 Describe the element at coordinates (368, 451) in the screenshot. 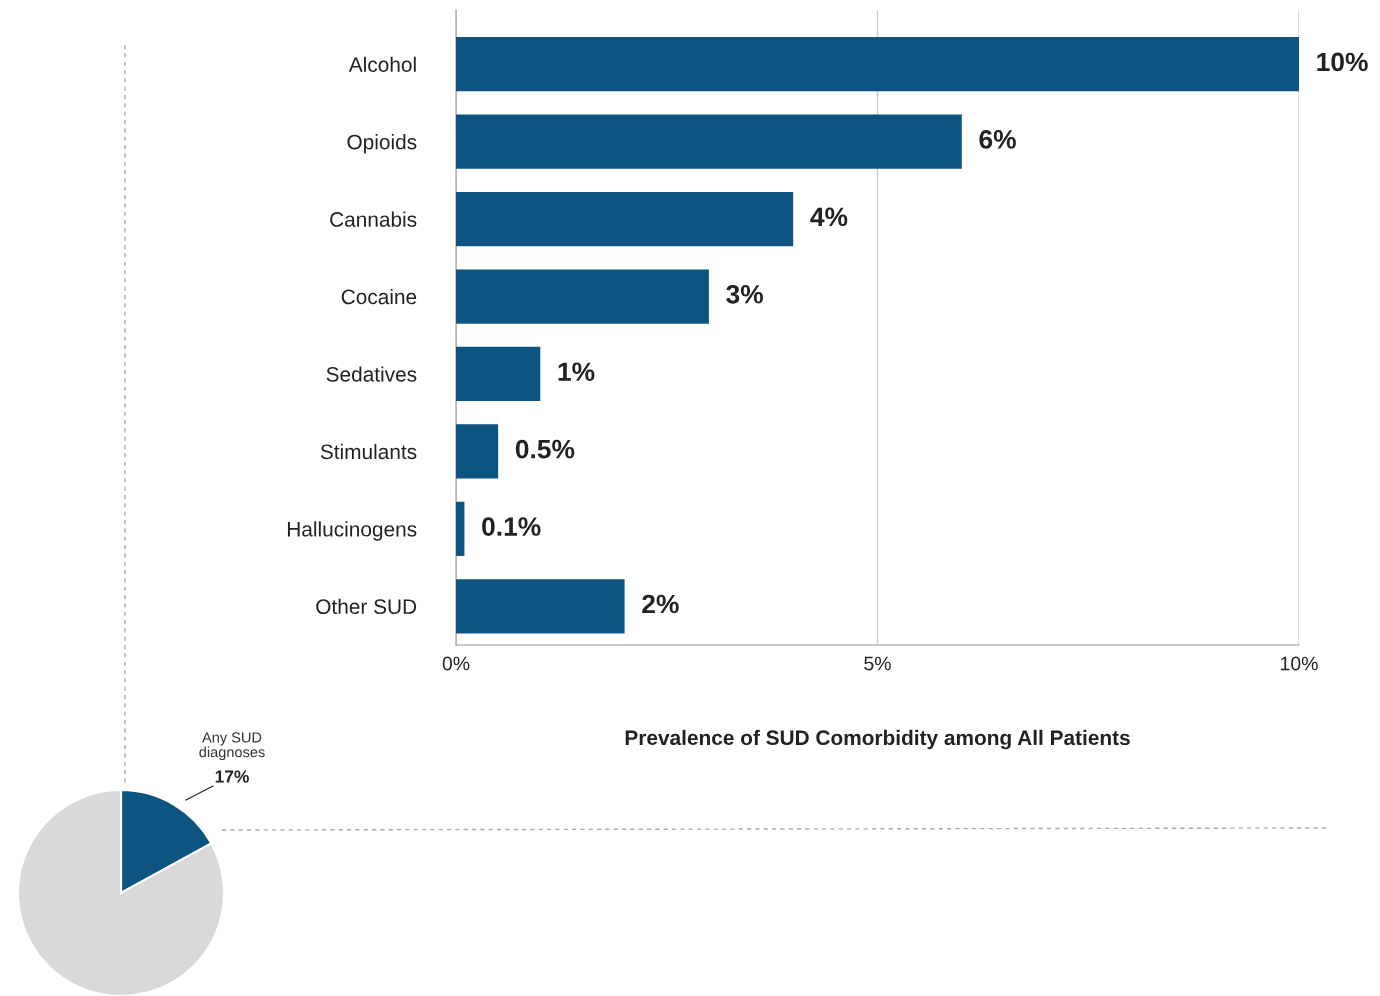

I see `y-tick-label: Stimulants` at that location.